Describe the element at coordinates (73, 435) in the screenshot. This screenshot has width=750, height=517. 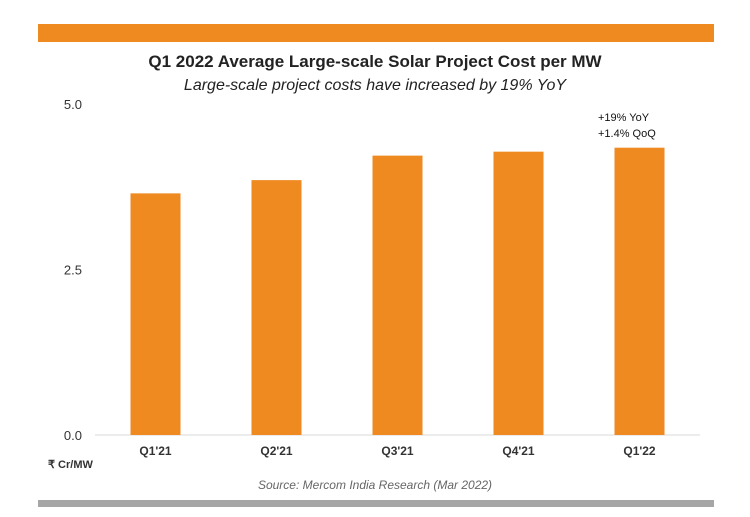
I see `y-tick-label: 0.0` at that location.